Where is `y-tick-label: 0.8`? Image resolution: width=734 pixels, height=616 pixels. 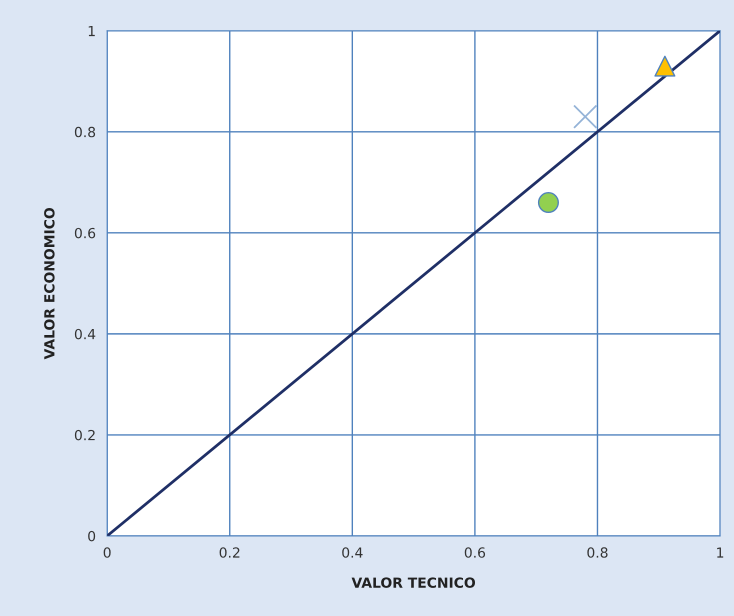 y-tick-label: 0.8 is located at coordinates (85, 132).